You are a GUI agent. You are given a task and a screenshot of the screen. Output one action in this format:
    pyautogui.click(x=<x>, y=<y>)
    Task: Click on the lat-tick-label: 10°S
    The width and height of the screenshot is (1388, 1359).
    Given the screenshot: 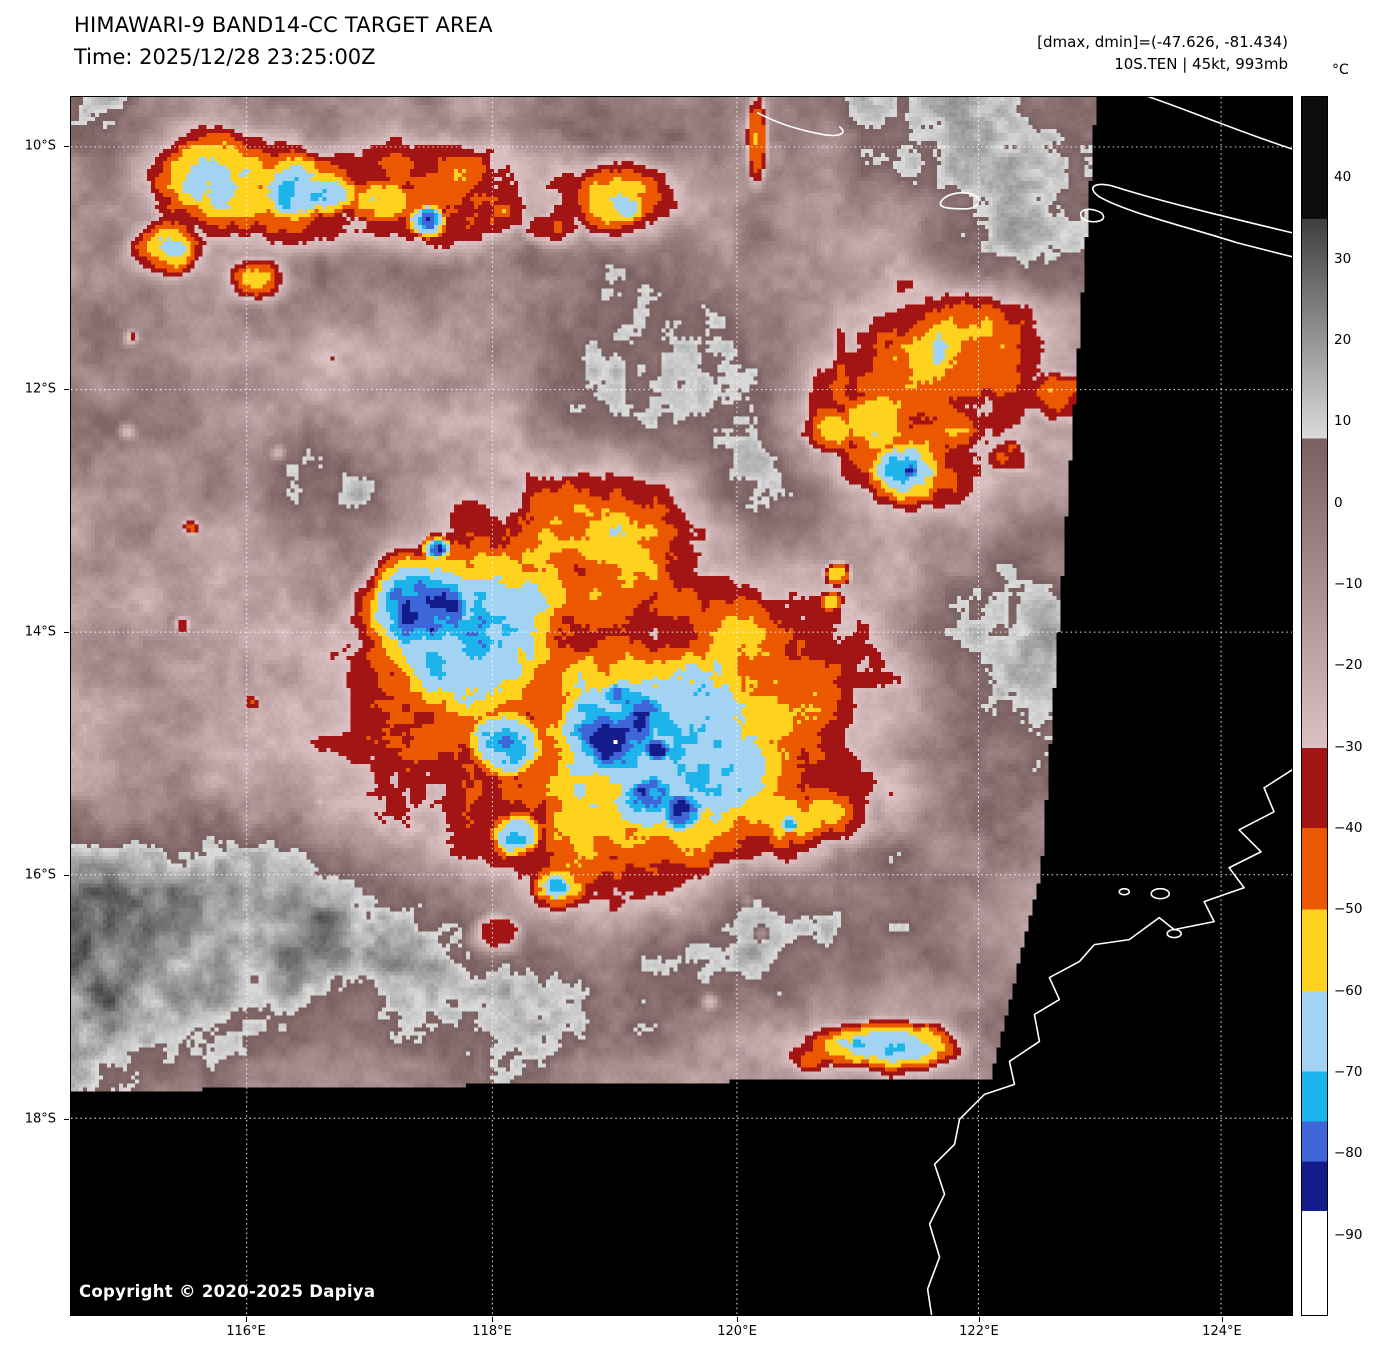 What is the action you would take?
    pyautogui.click(x=40, y=146)
    